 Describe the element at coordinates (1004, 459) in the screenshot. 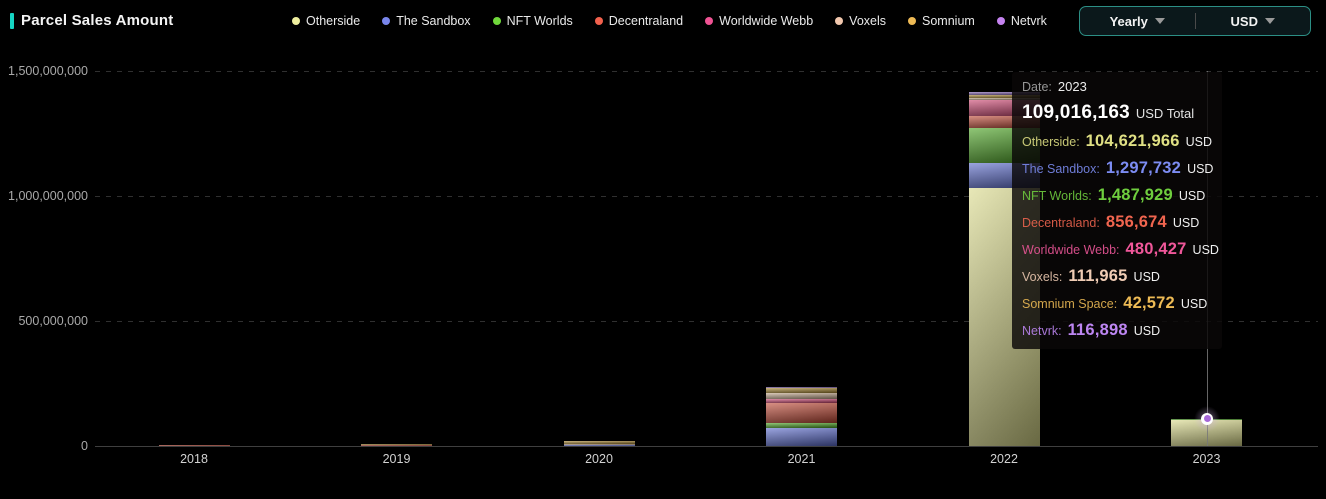

I see `x-axis-label: 2022` at that location.